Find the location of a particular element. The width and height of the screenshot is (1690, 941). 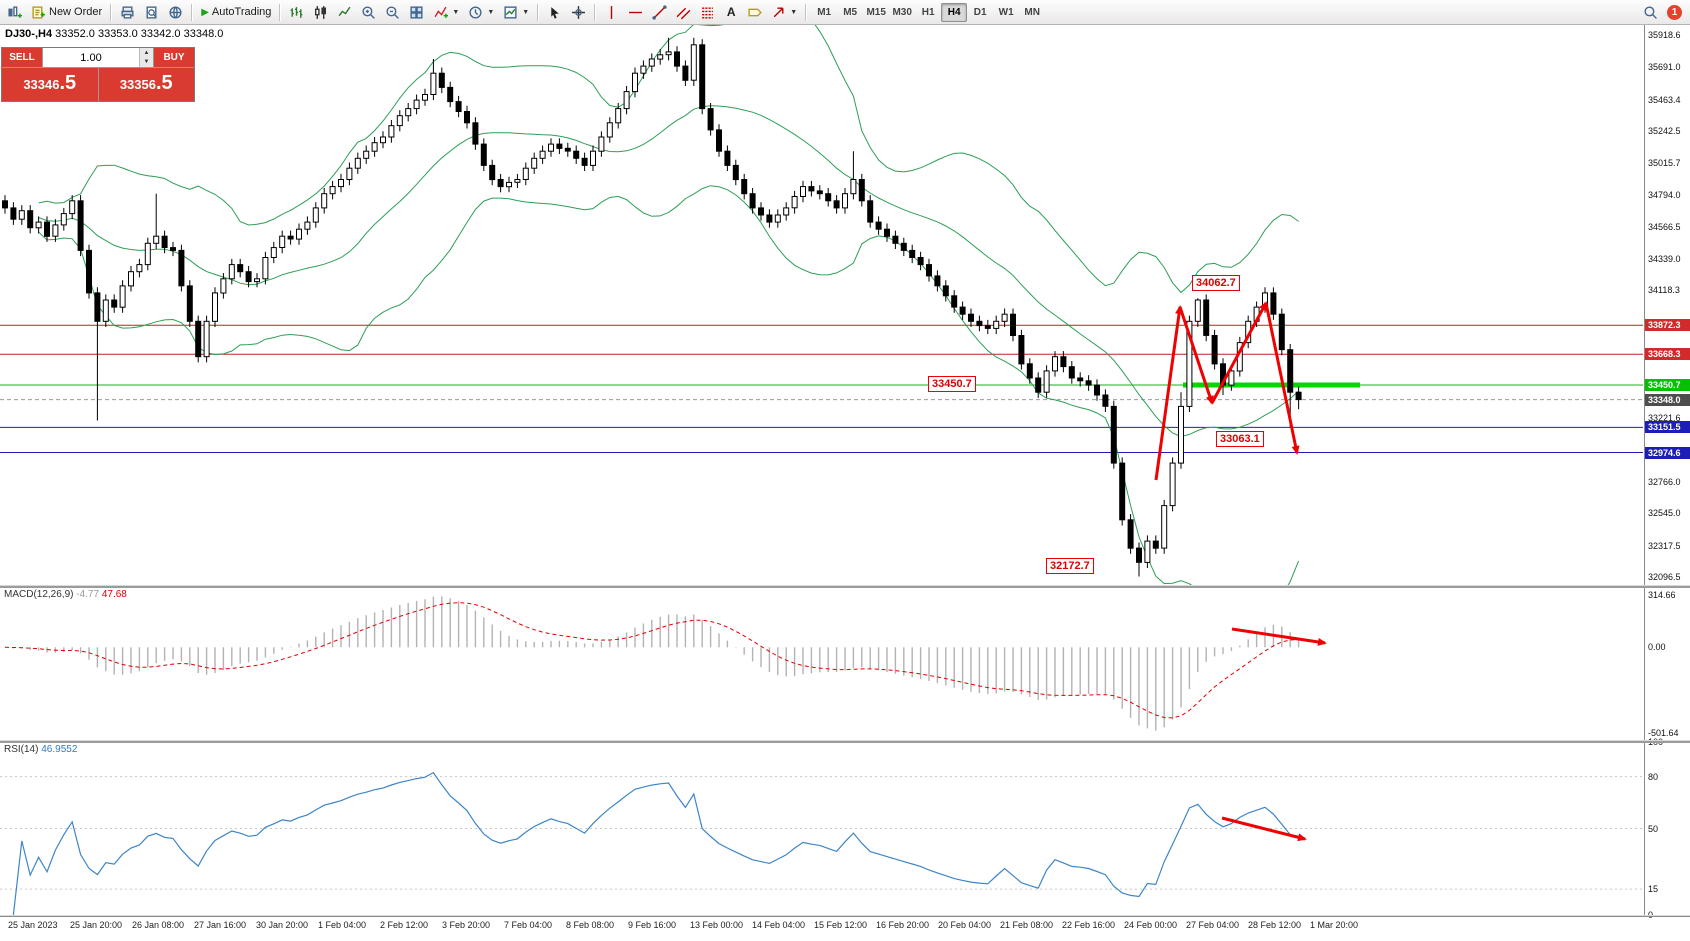

date-tick: 13 Feb 00:00 is located at coordinates (717, 925).